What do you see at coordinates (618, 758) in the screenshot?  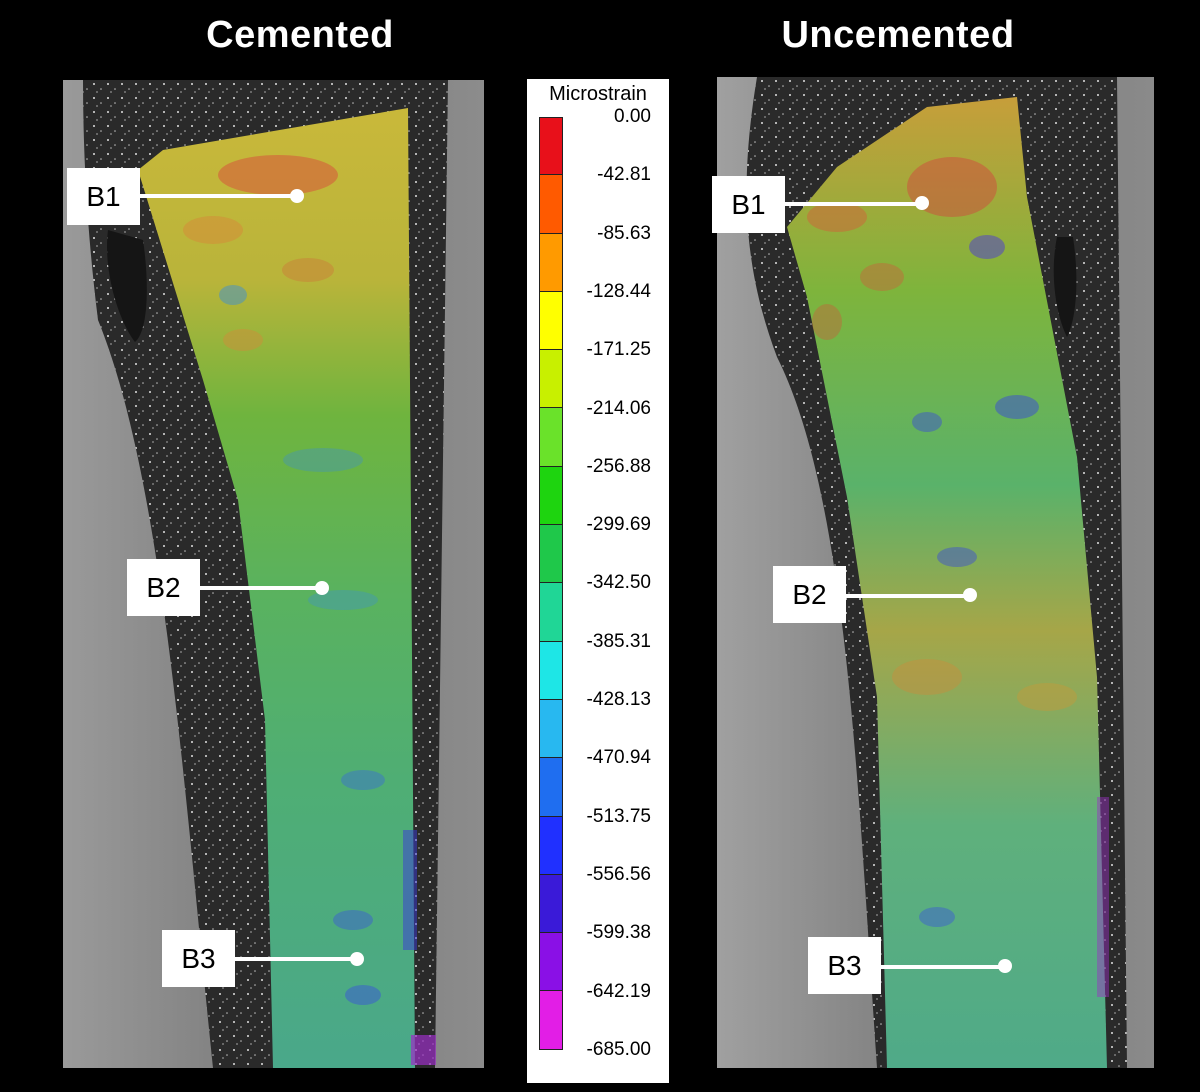 I see `colorbar-tick-label: -470.94` at bounding box center [618, 758].